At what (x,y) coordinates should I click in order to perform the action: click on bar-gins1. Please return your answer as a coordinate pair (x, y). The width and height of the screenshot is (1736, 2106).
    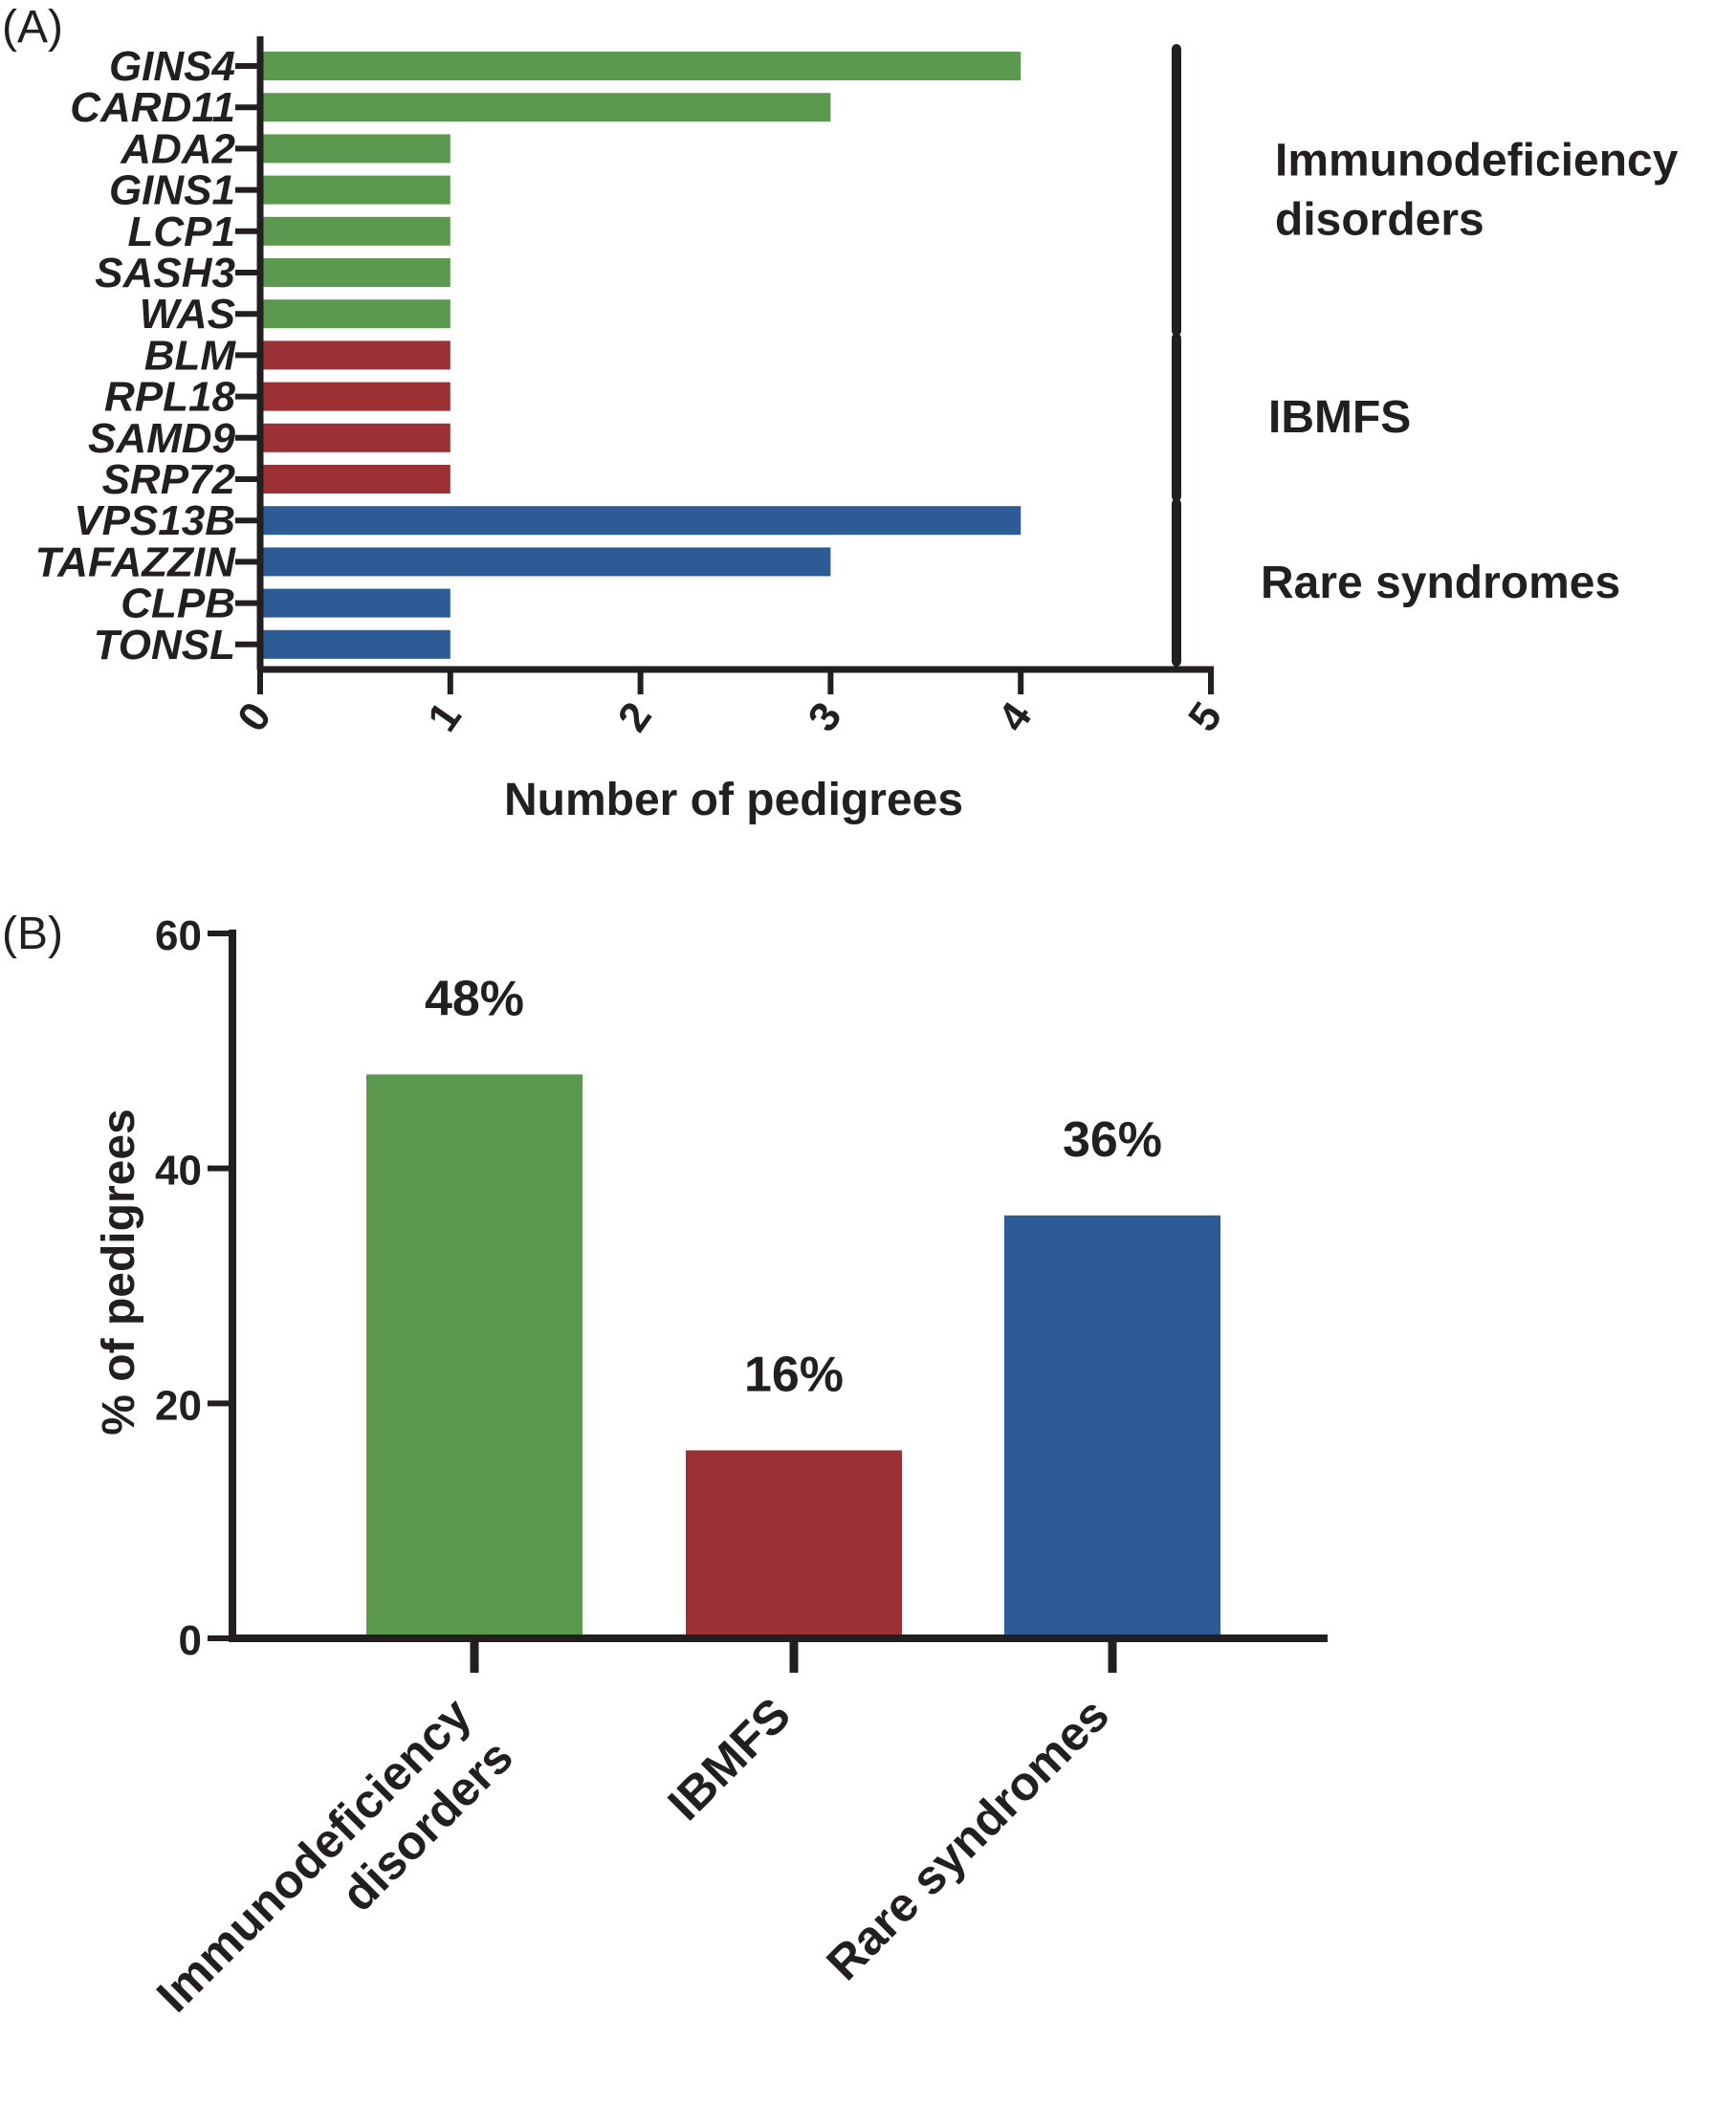
    Looking at the image, I should click on (355, 190).